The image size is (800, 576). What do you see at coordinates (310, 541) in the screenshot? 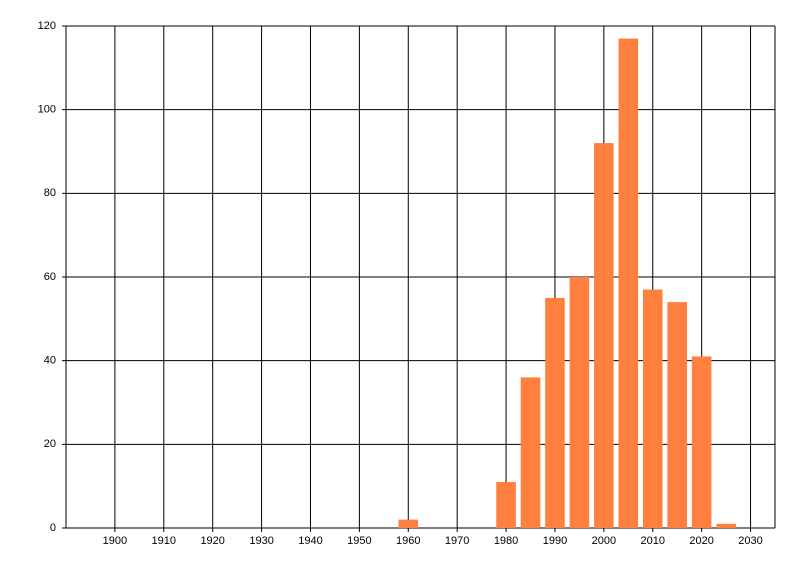
I see `x-tick-label: 1940` at bounding box center [310, 541].